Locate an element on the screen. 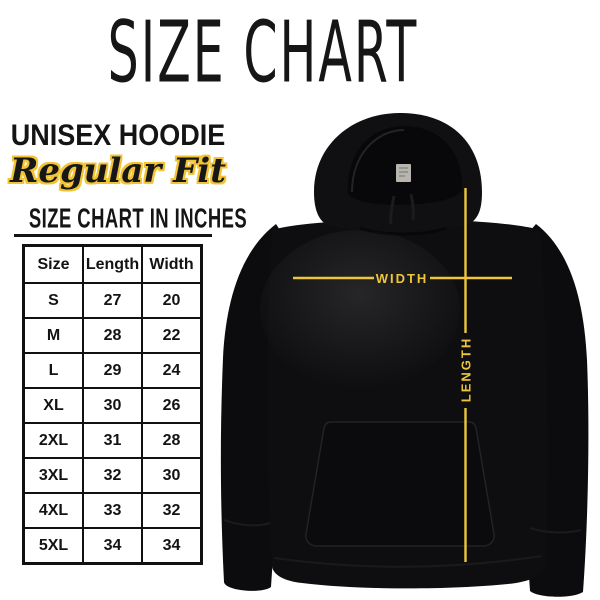  table-heading: SIZE CHART IN INCHES is located at coordinates (130, 220).